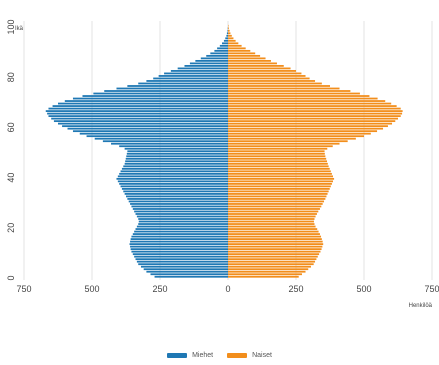 The image size is (439, 365). What do you see at coordinates (11, 149) in the screenshot?
I see `y-axis-ticks: 0 20 40 60 80 100` at bounding box center [11, 149].